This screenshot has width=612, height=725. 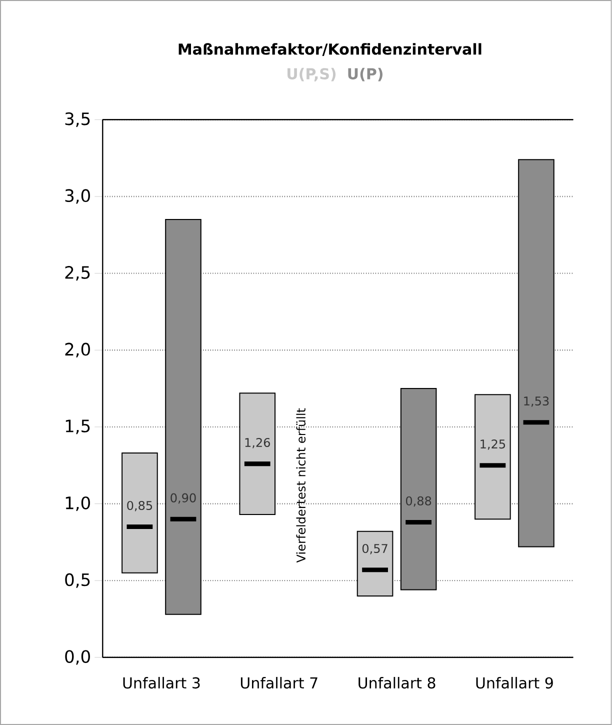 What do you see at coordinates (77, 273) in the screenshot?
I see `y-tick-label: 2,5` at bounding box center [77, 273].